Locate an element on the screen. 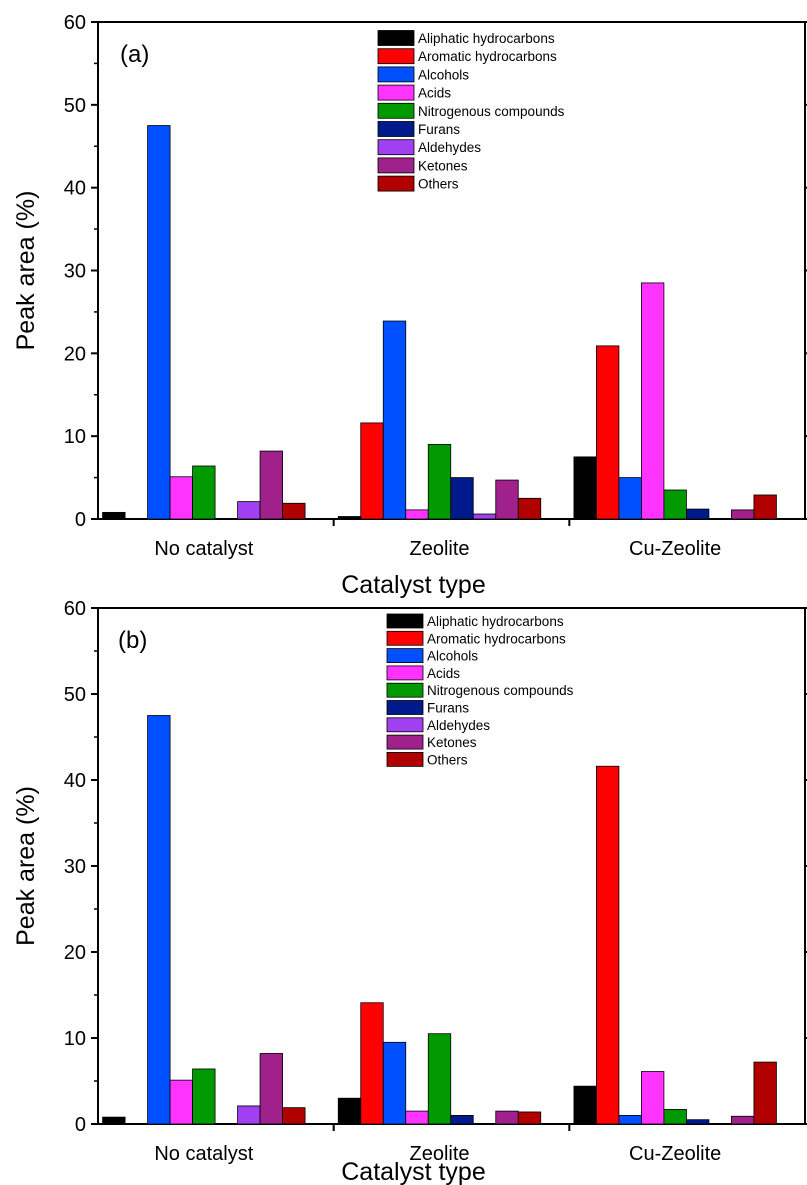 The height and width of the screenshot is (1185, 807). panel-label: (a) is located at coordinates (134, 54).